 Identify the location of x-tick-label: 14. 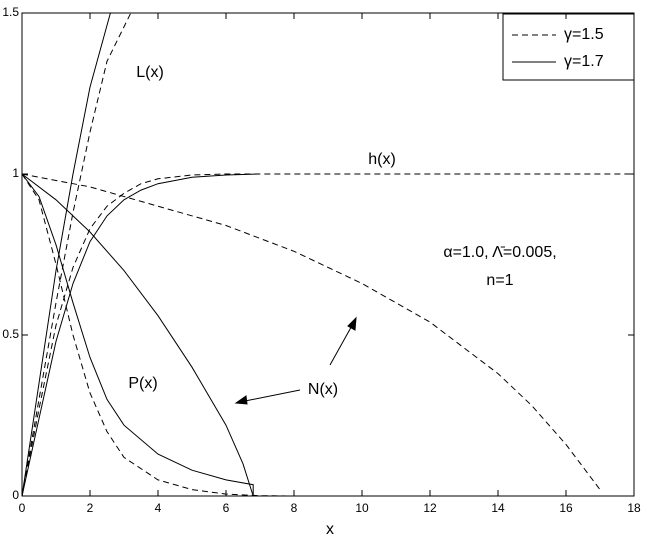
(498, 508).